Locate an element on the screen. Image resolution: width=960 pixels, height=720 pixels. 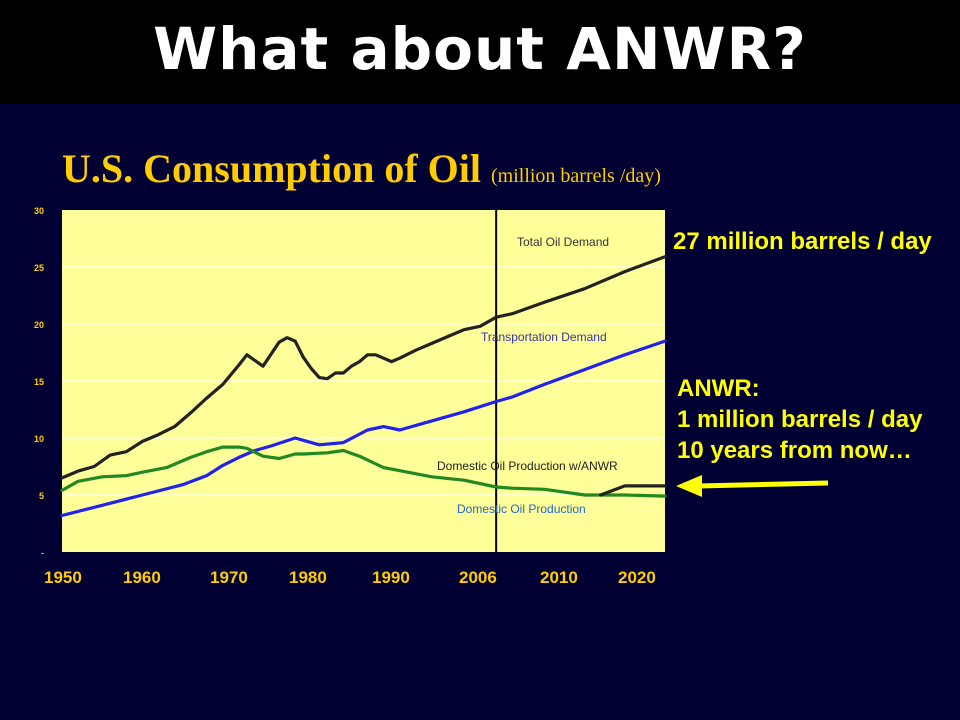
y-tick-label: 25 is located at coordinates (39, 268).